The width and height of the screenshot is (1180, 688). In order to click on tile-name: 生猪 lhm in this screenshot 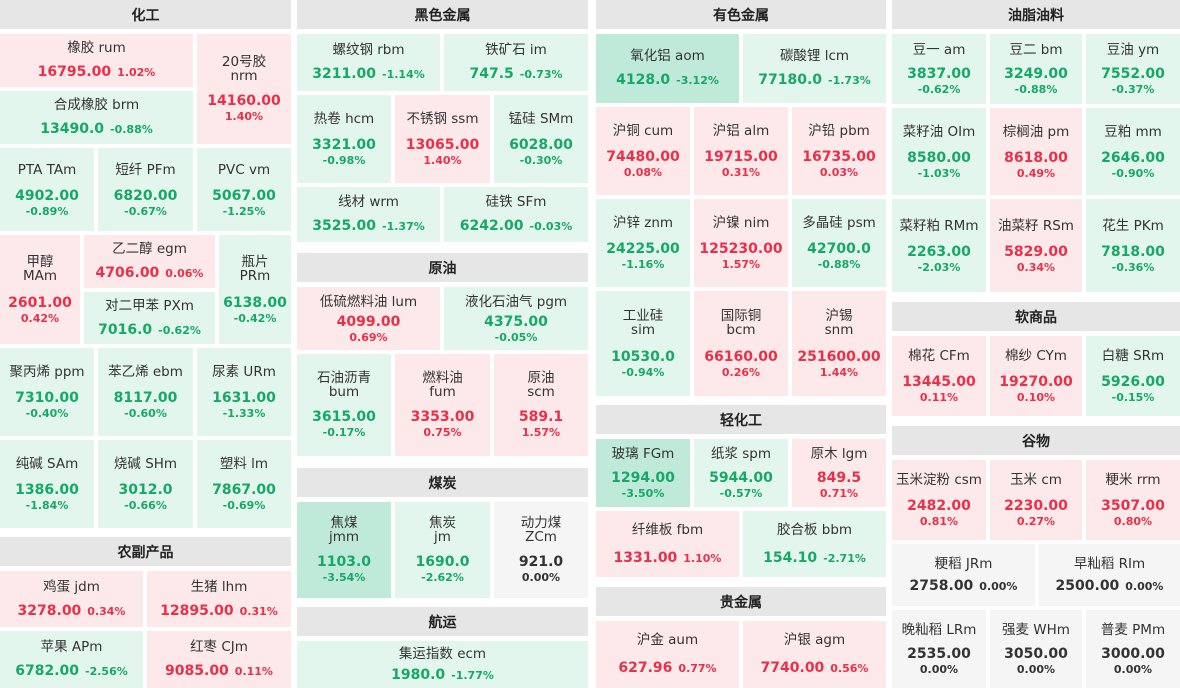, I will do `click(219, 586)`.